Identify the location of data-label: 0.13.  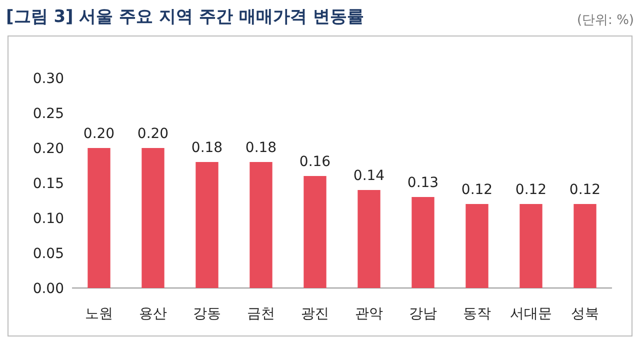
(423, 183).